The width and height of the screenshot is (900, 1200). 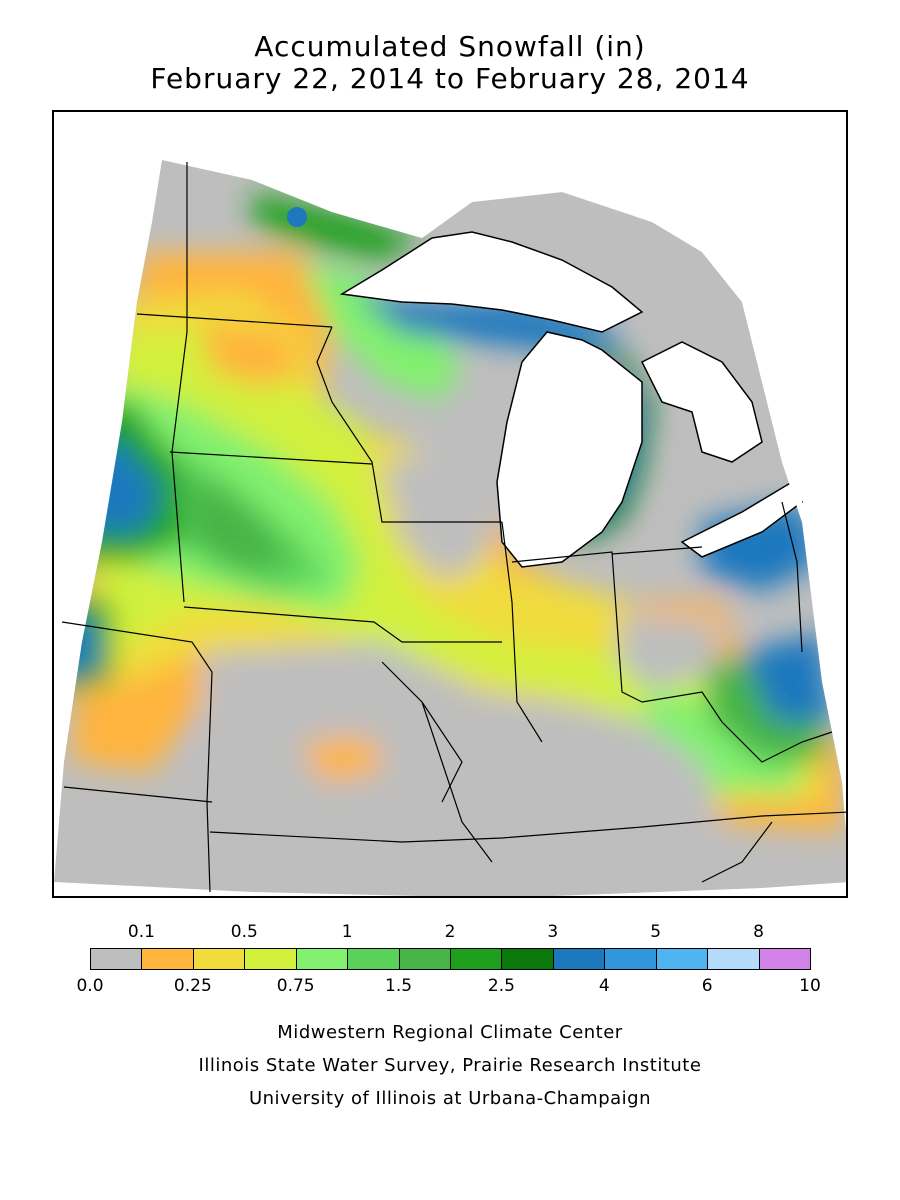 What do you see at coordinates (553, 932) in the screenshot?
I see `legend-upper-label: 3` at bounding box center [553, 932].